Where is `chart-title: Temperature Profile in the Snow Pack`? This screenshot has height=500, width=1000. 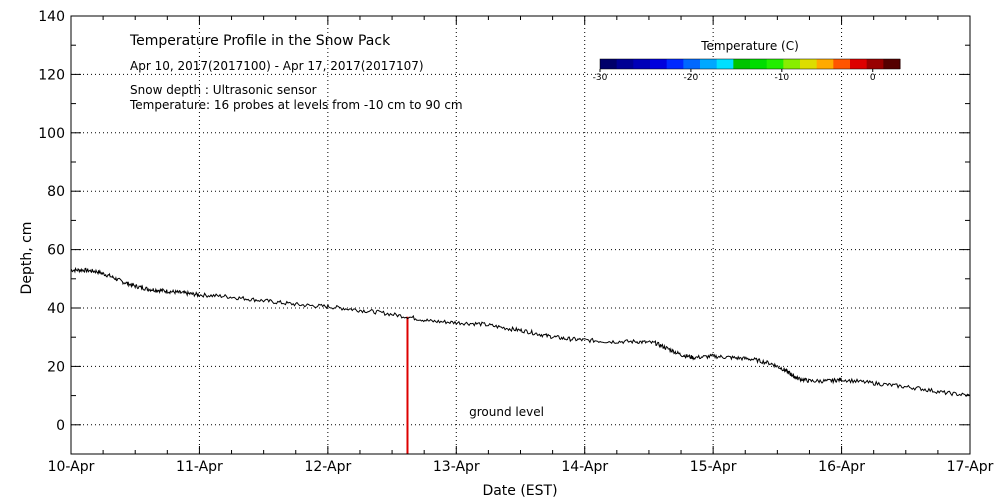
chart-title: Temperature Profile in the Snow Pack is located at coordinates (260, 41).